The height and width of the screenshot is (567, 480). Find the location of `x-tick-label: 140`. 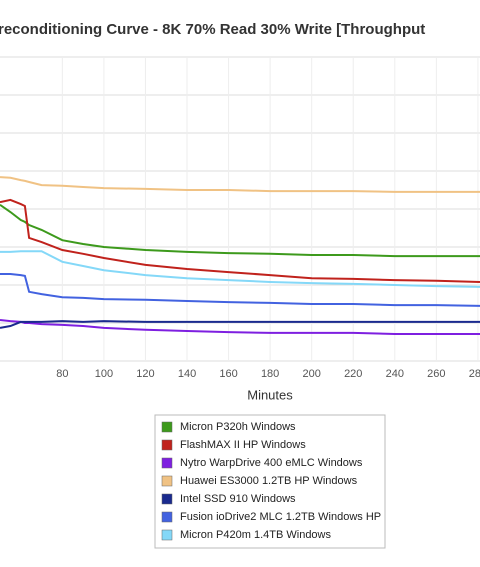

x-tick-label: 140 is located at coordinates (187, 374).